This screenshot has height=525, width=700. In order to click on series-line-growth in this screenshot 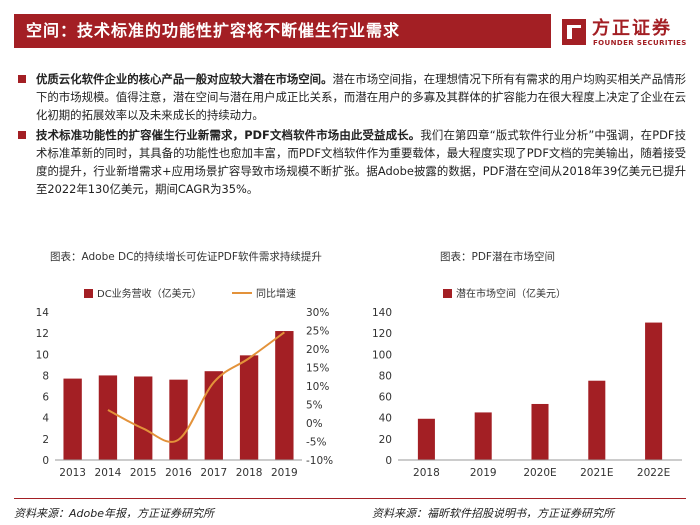, I will do `click(196, 387)`.